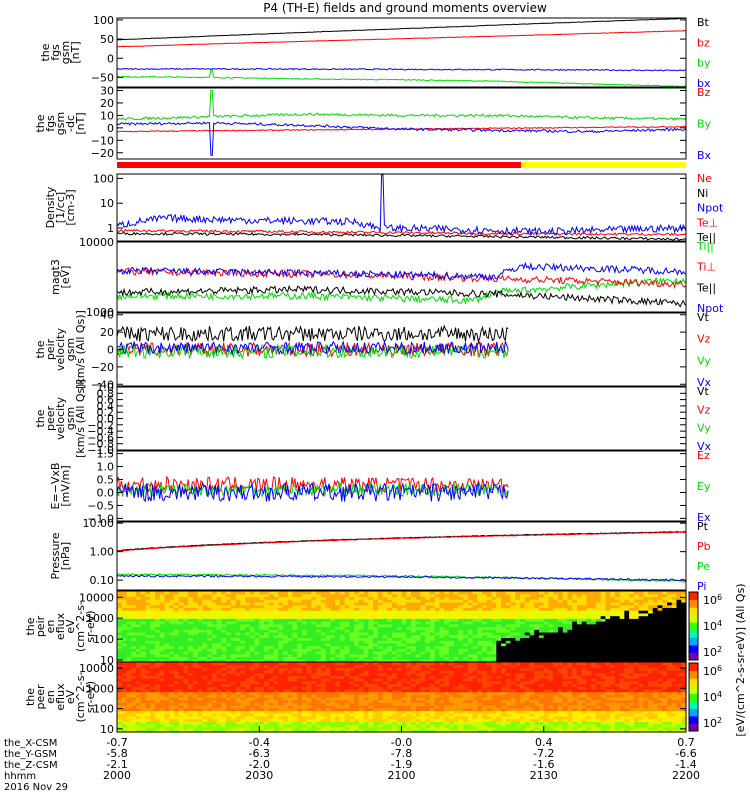 This screenshot has height=800, width=750. What do you see at coordinates (100, 437) in the screenshot?
I see `ytick-label: −0.6` at bounding box center [100, 437].